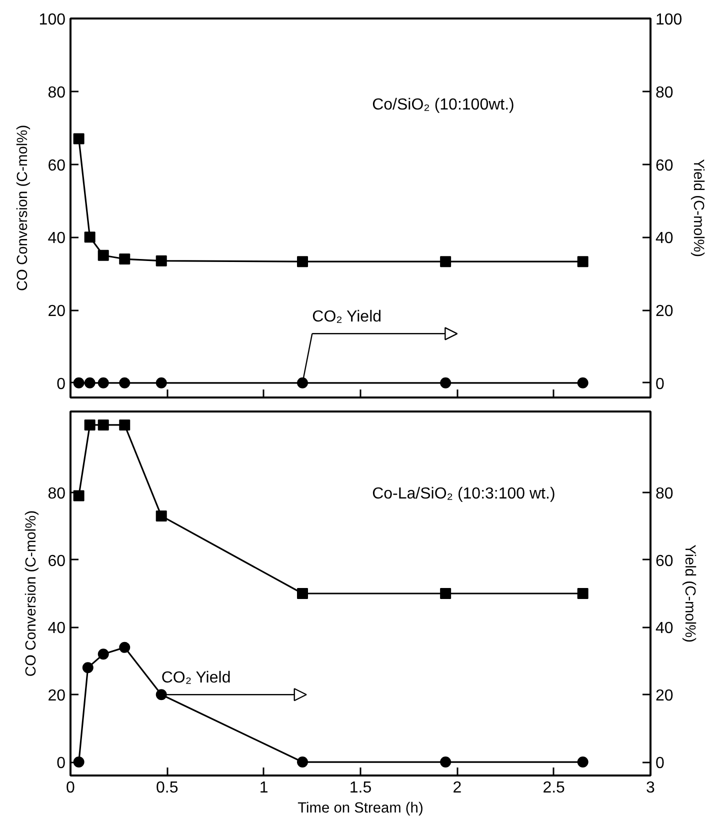  I want to click on y2-tick-label: 100, so click(669, 20).